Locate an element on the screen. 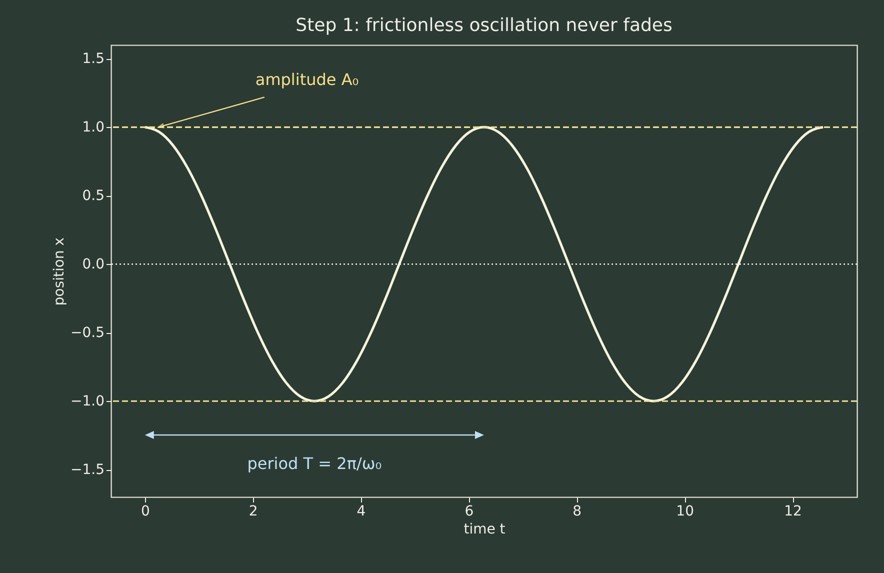 This screenshot has width=884, height=573. y-tick-label: 0.5 is located at coordinates (93, 196).